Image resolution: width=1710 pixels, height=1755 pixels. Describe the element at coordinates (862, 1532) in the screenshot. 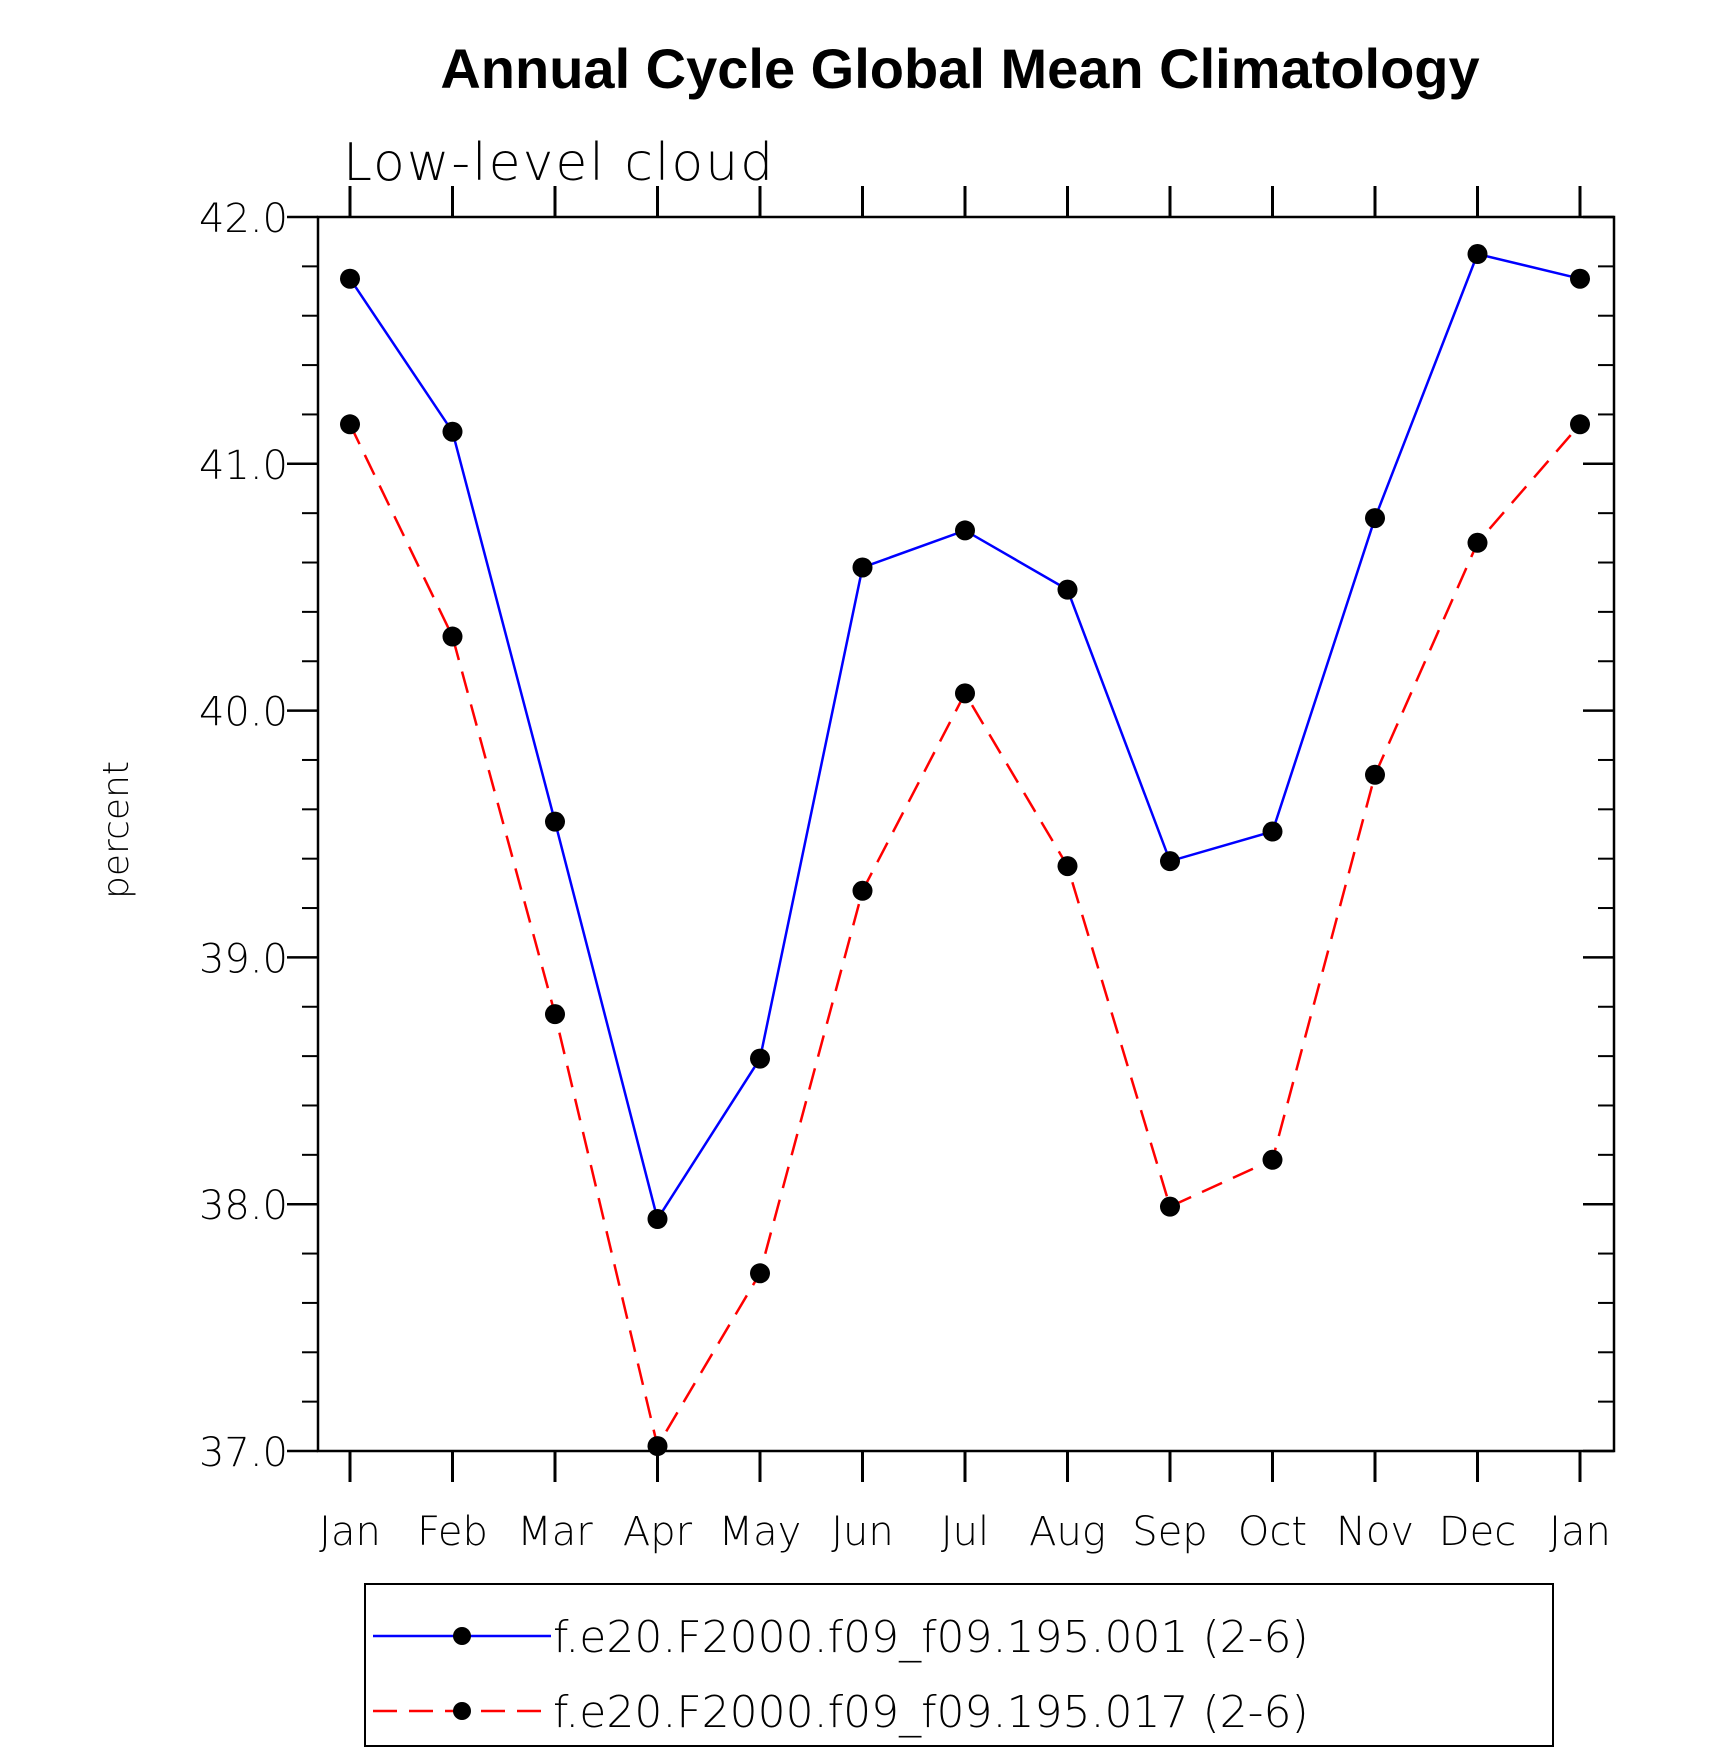

I see `x-tick-label: Jun` at that location.